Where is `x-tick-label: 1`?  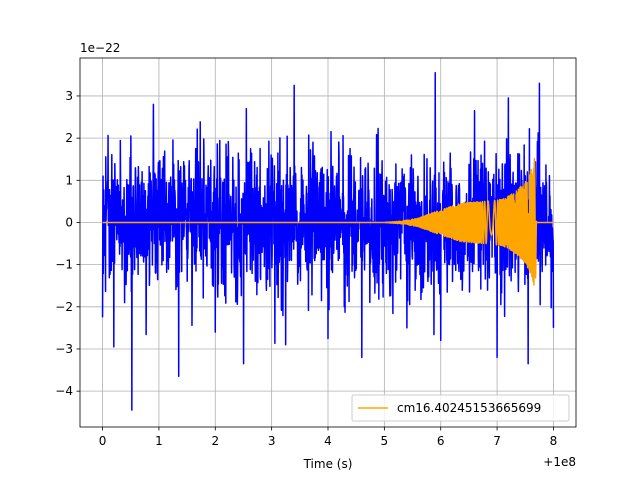 x-tick-label: 1 is located at coordinates (159, 441).